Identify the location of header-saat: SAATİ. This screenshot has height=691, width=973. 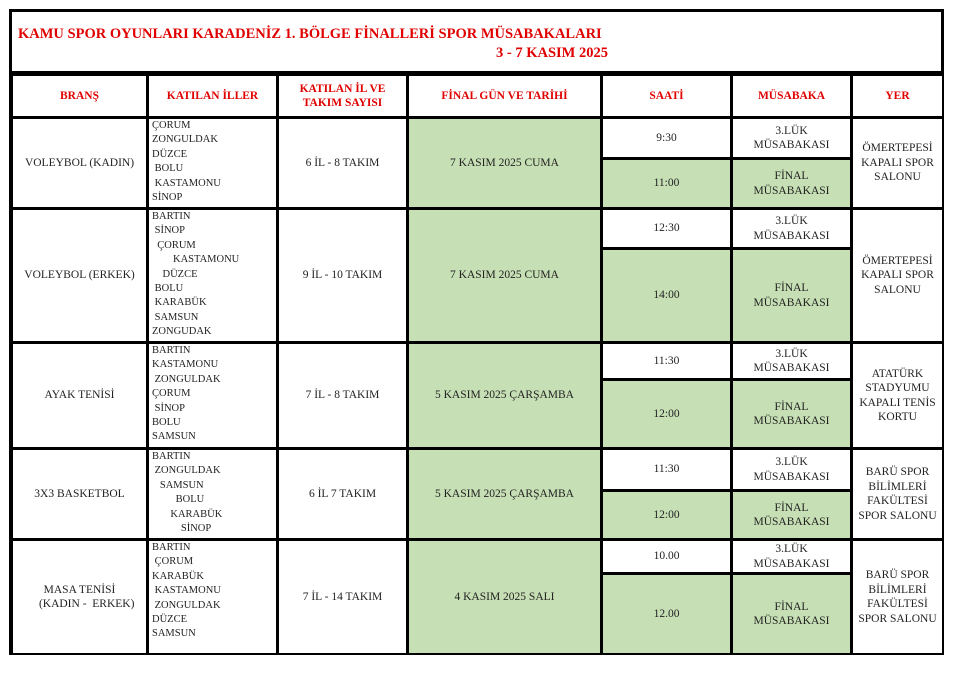
(666, 96).